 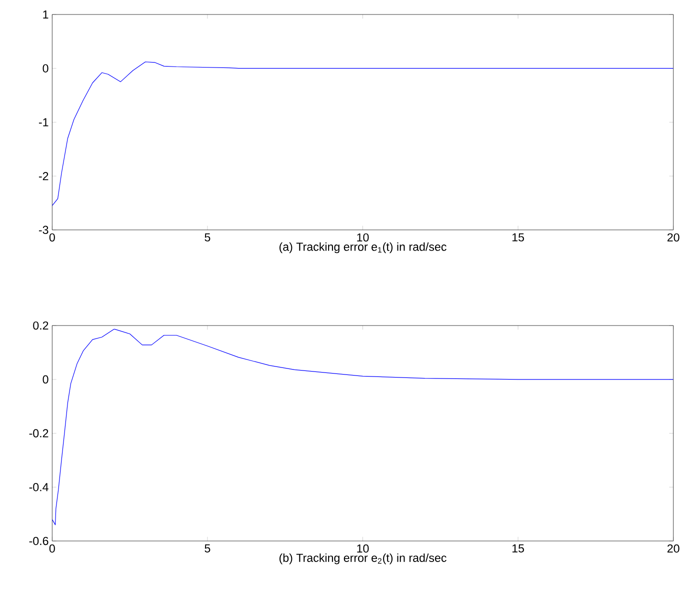 I want to click on y-tick-label: 1, so click(x=45, y=14).